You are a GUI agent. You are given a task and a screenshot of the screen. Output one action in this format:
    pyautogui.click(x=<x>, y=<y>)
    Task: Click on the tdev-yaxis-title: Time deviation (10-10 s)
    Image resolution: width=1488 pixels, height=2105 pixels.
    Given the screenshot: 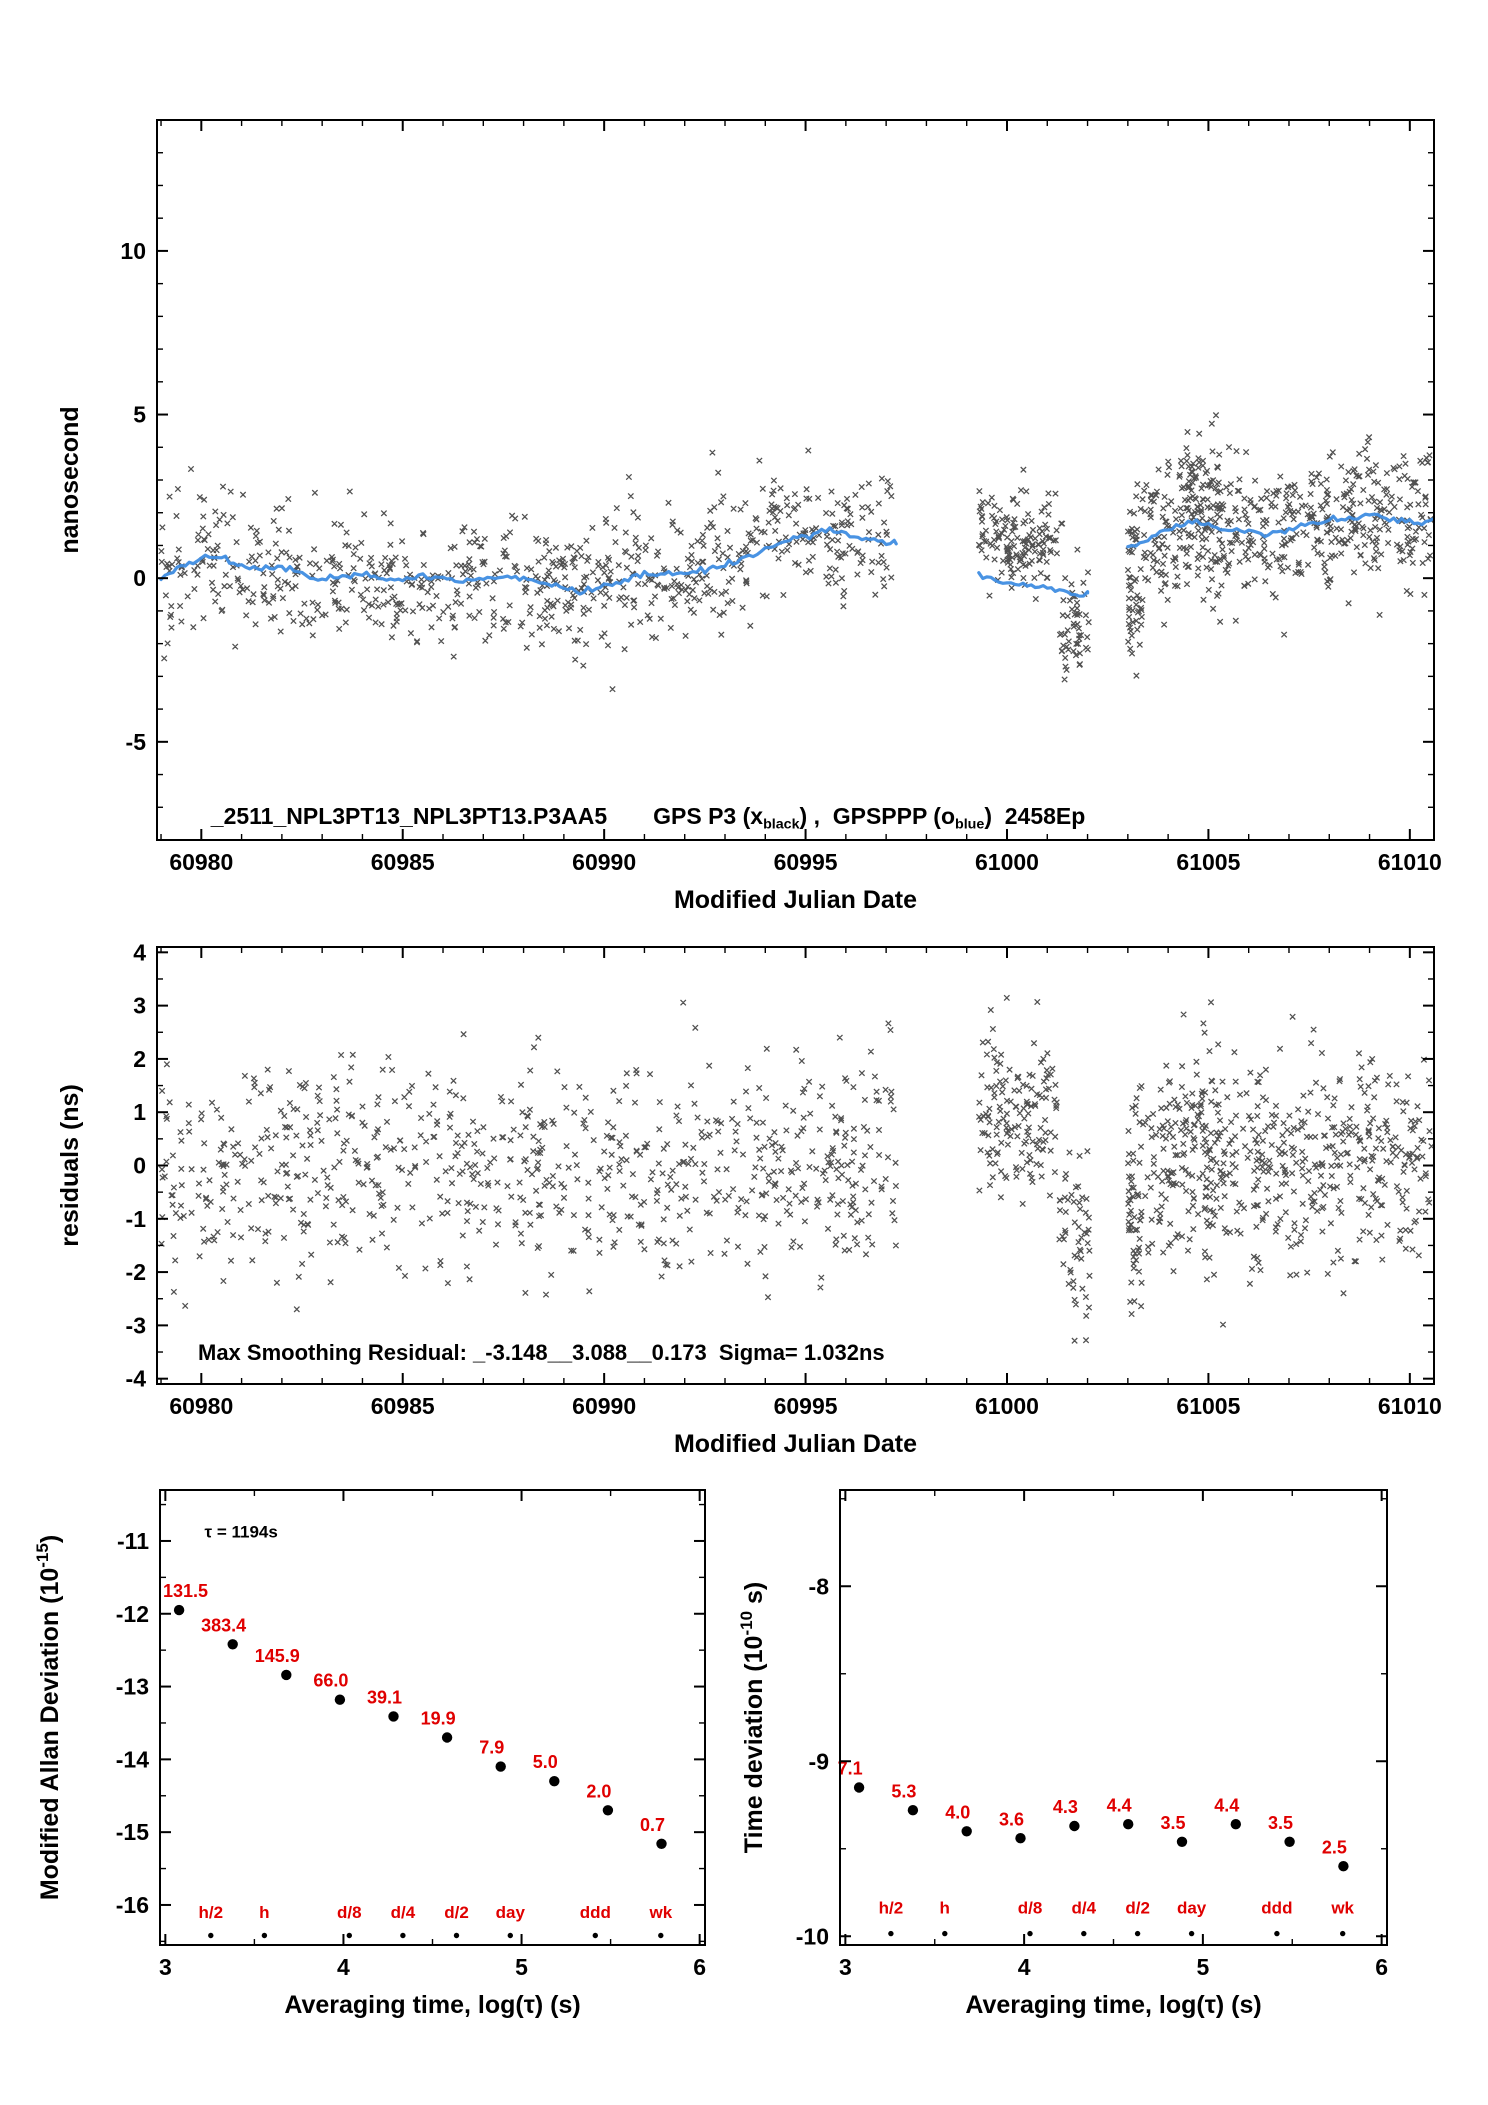 What is the action you would take?
    pyautogui.click(x=752, y=1717)
    